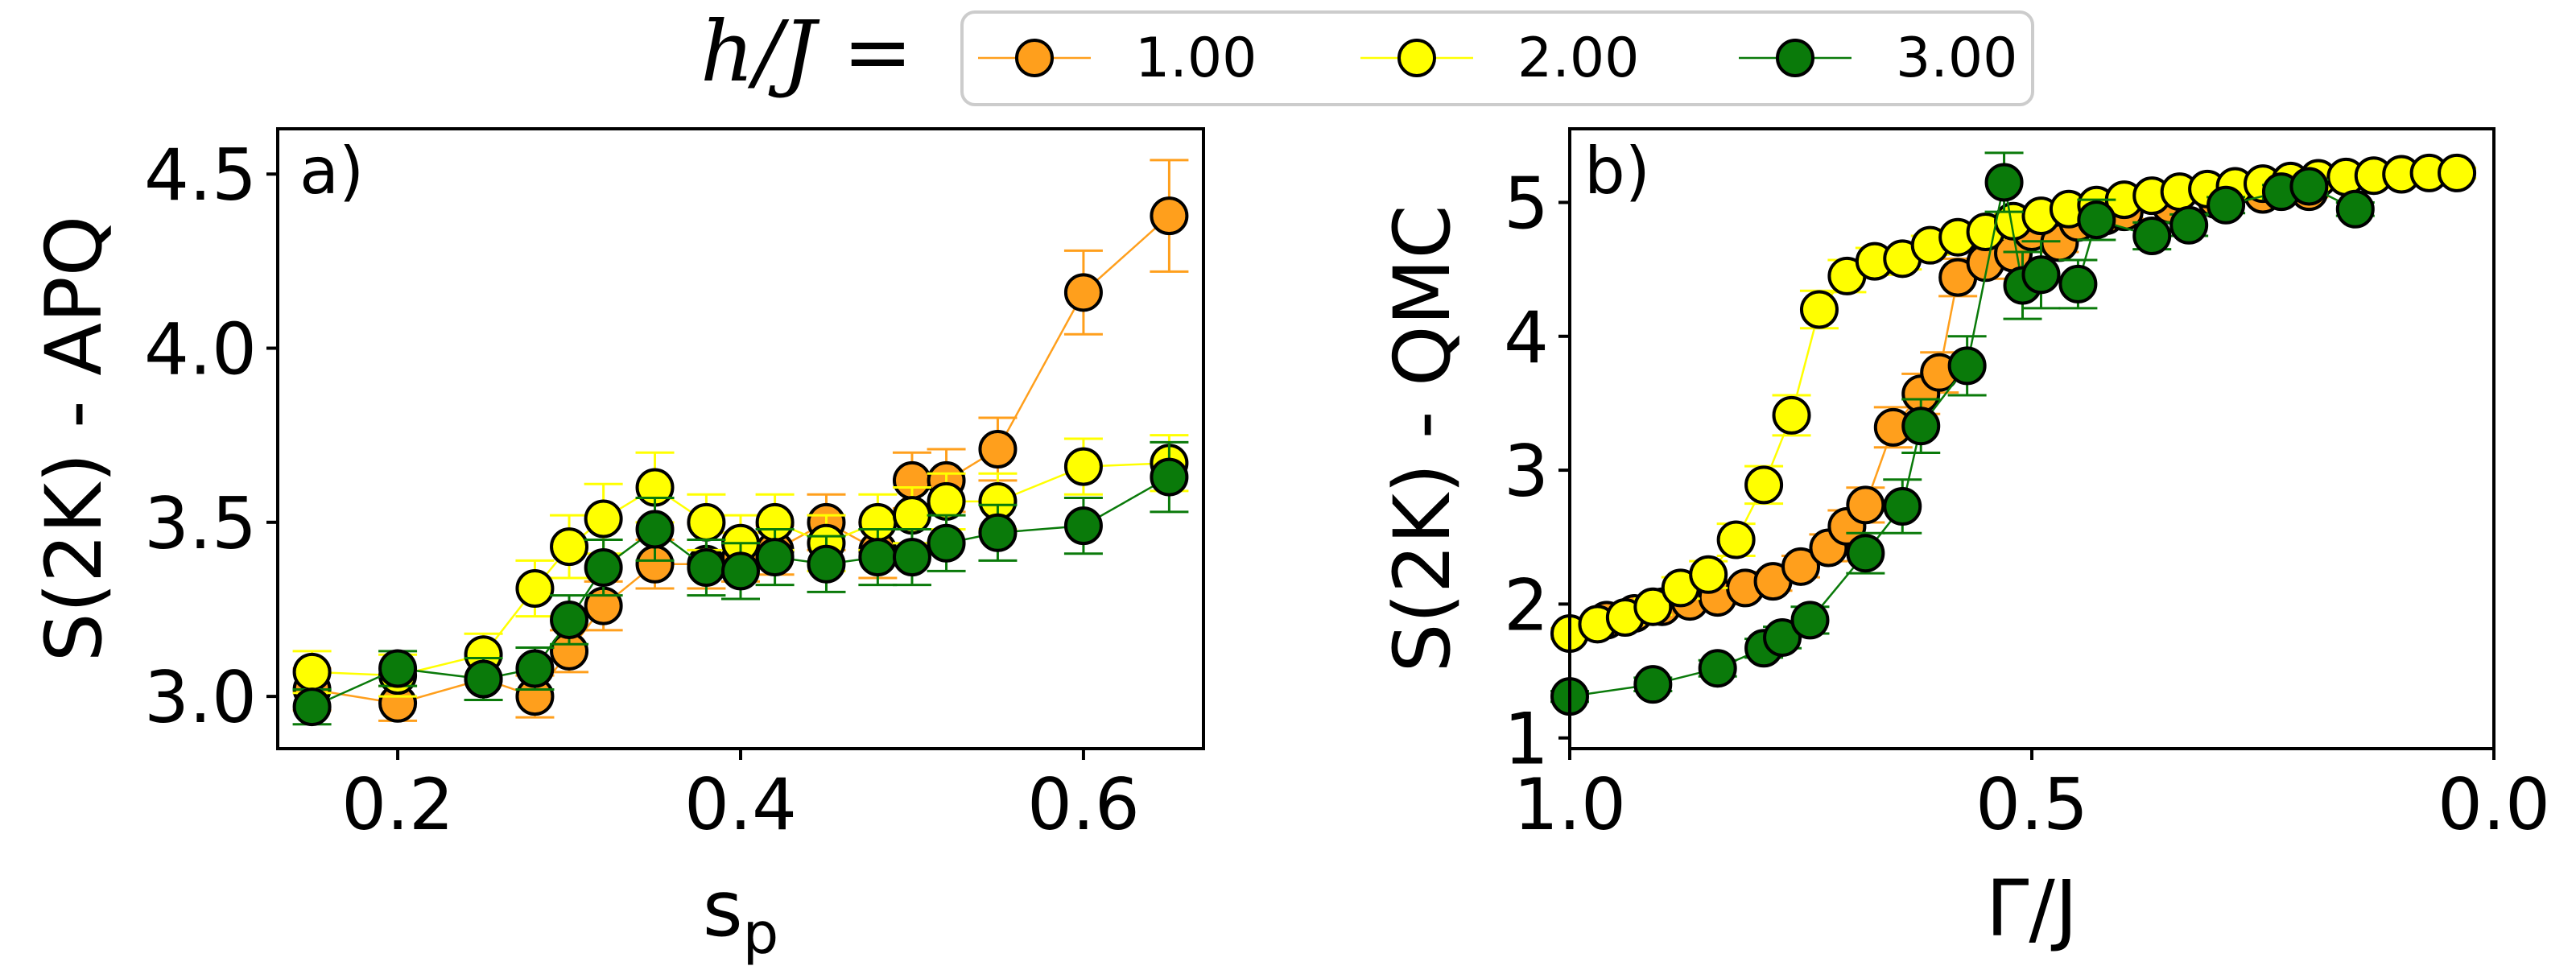 The image size is (2576, 966). Describe the element at coordinates (200, 697) in the screenshot. I see `panel-a-ytick-label: 3.0` at that location.